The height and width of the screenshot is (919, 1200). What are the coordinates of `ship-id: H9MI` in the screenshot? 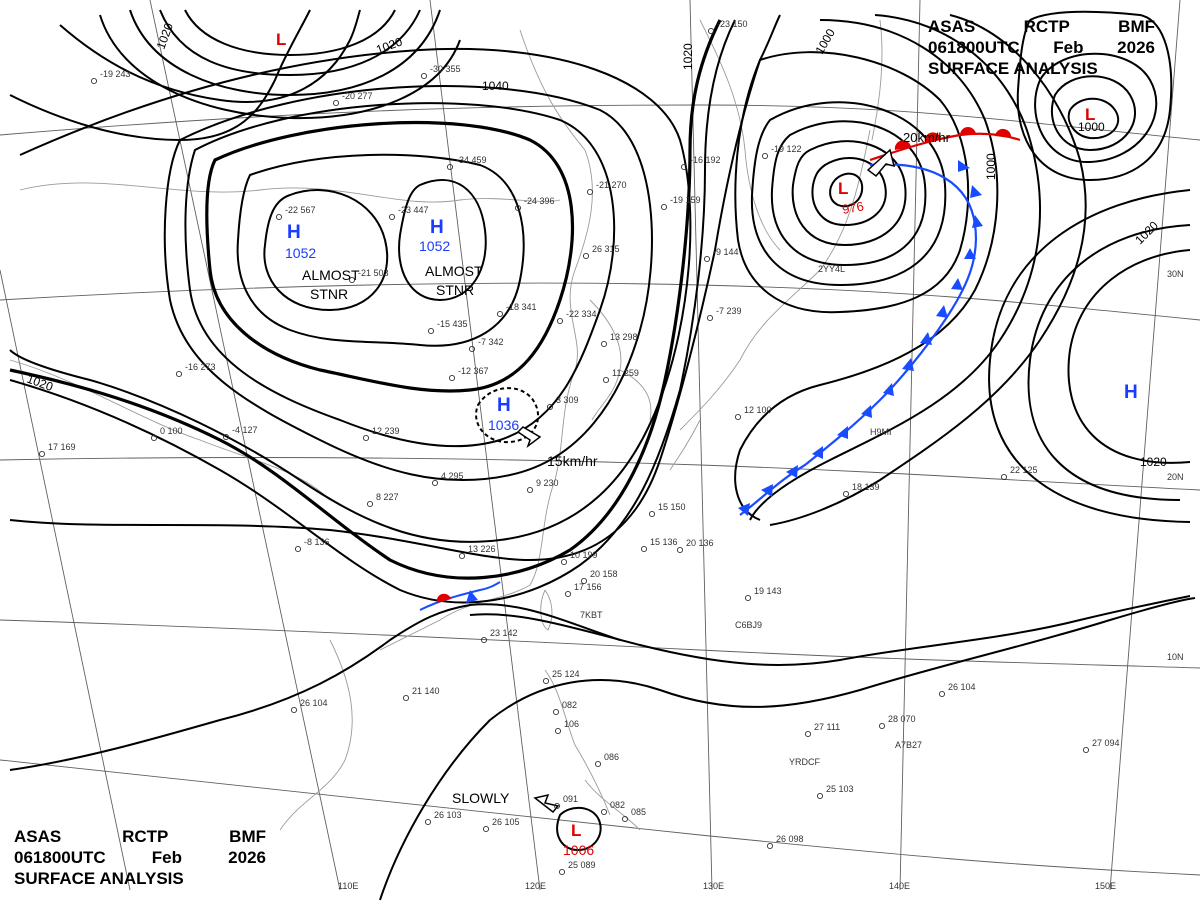 It's located at (881, 432).